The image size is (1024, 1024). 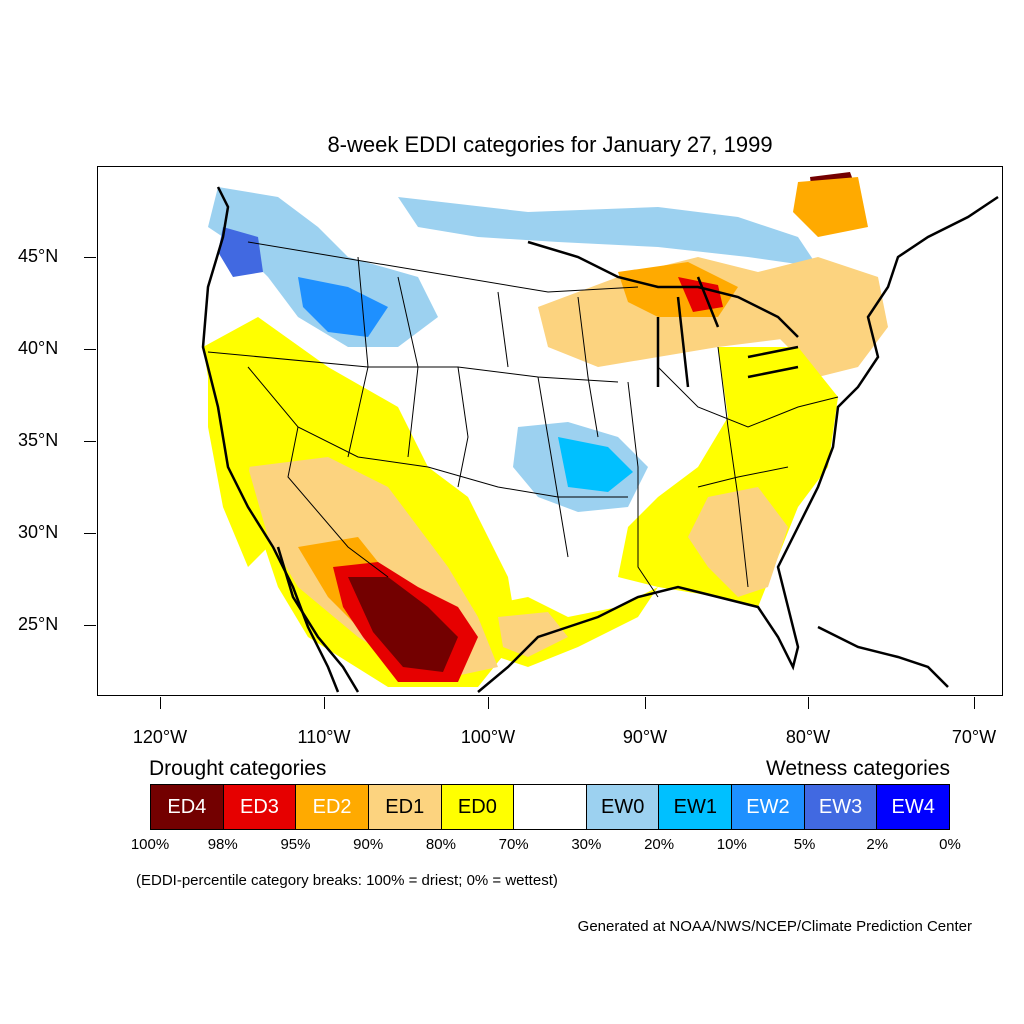 I want to click on legend-cell-ew2: EW2, so click(x=768, y=807).